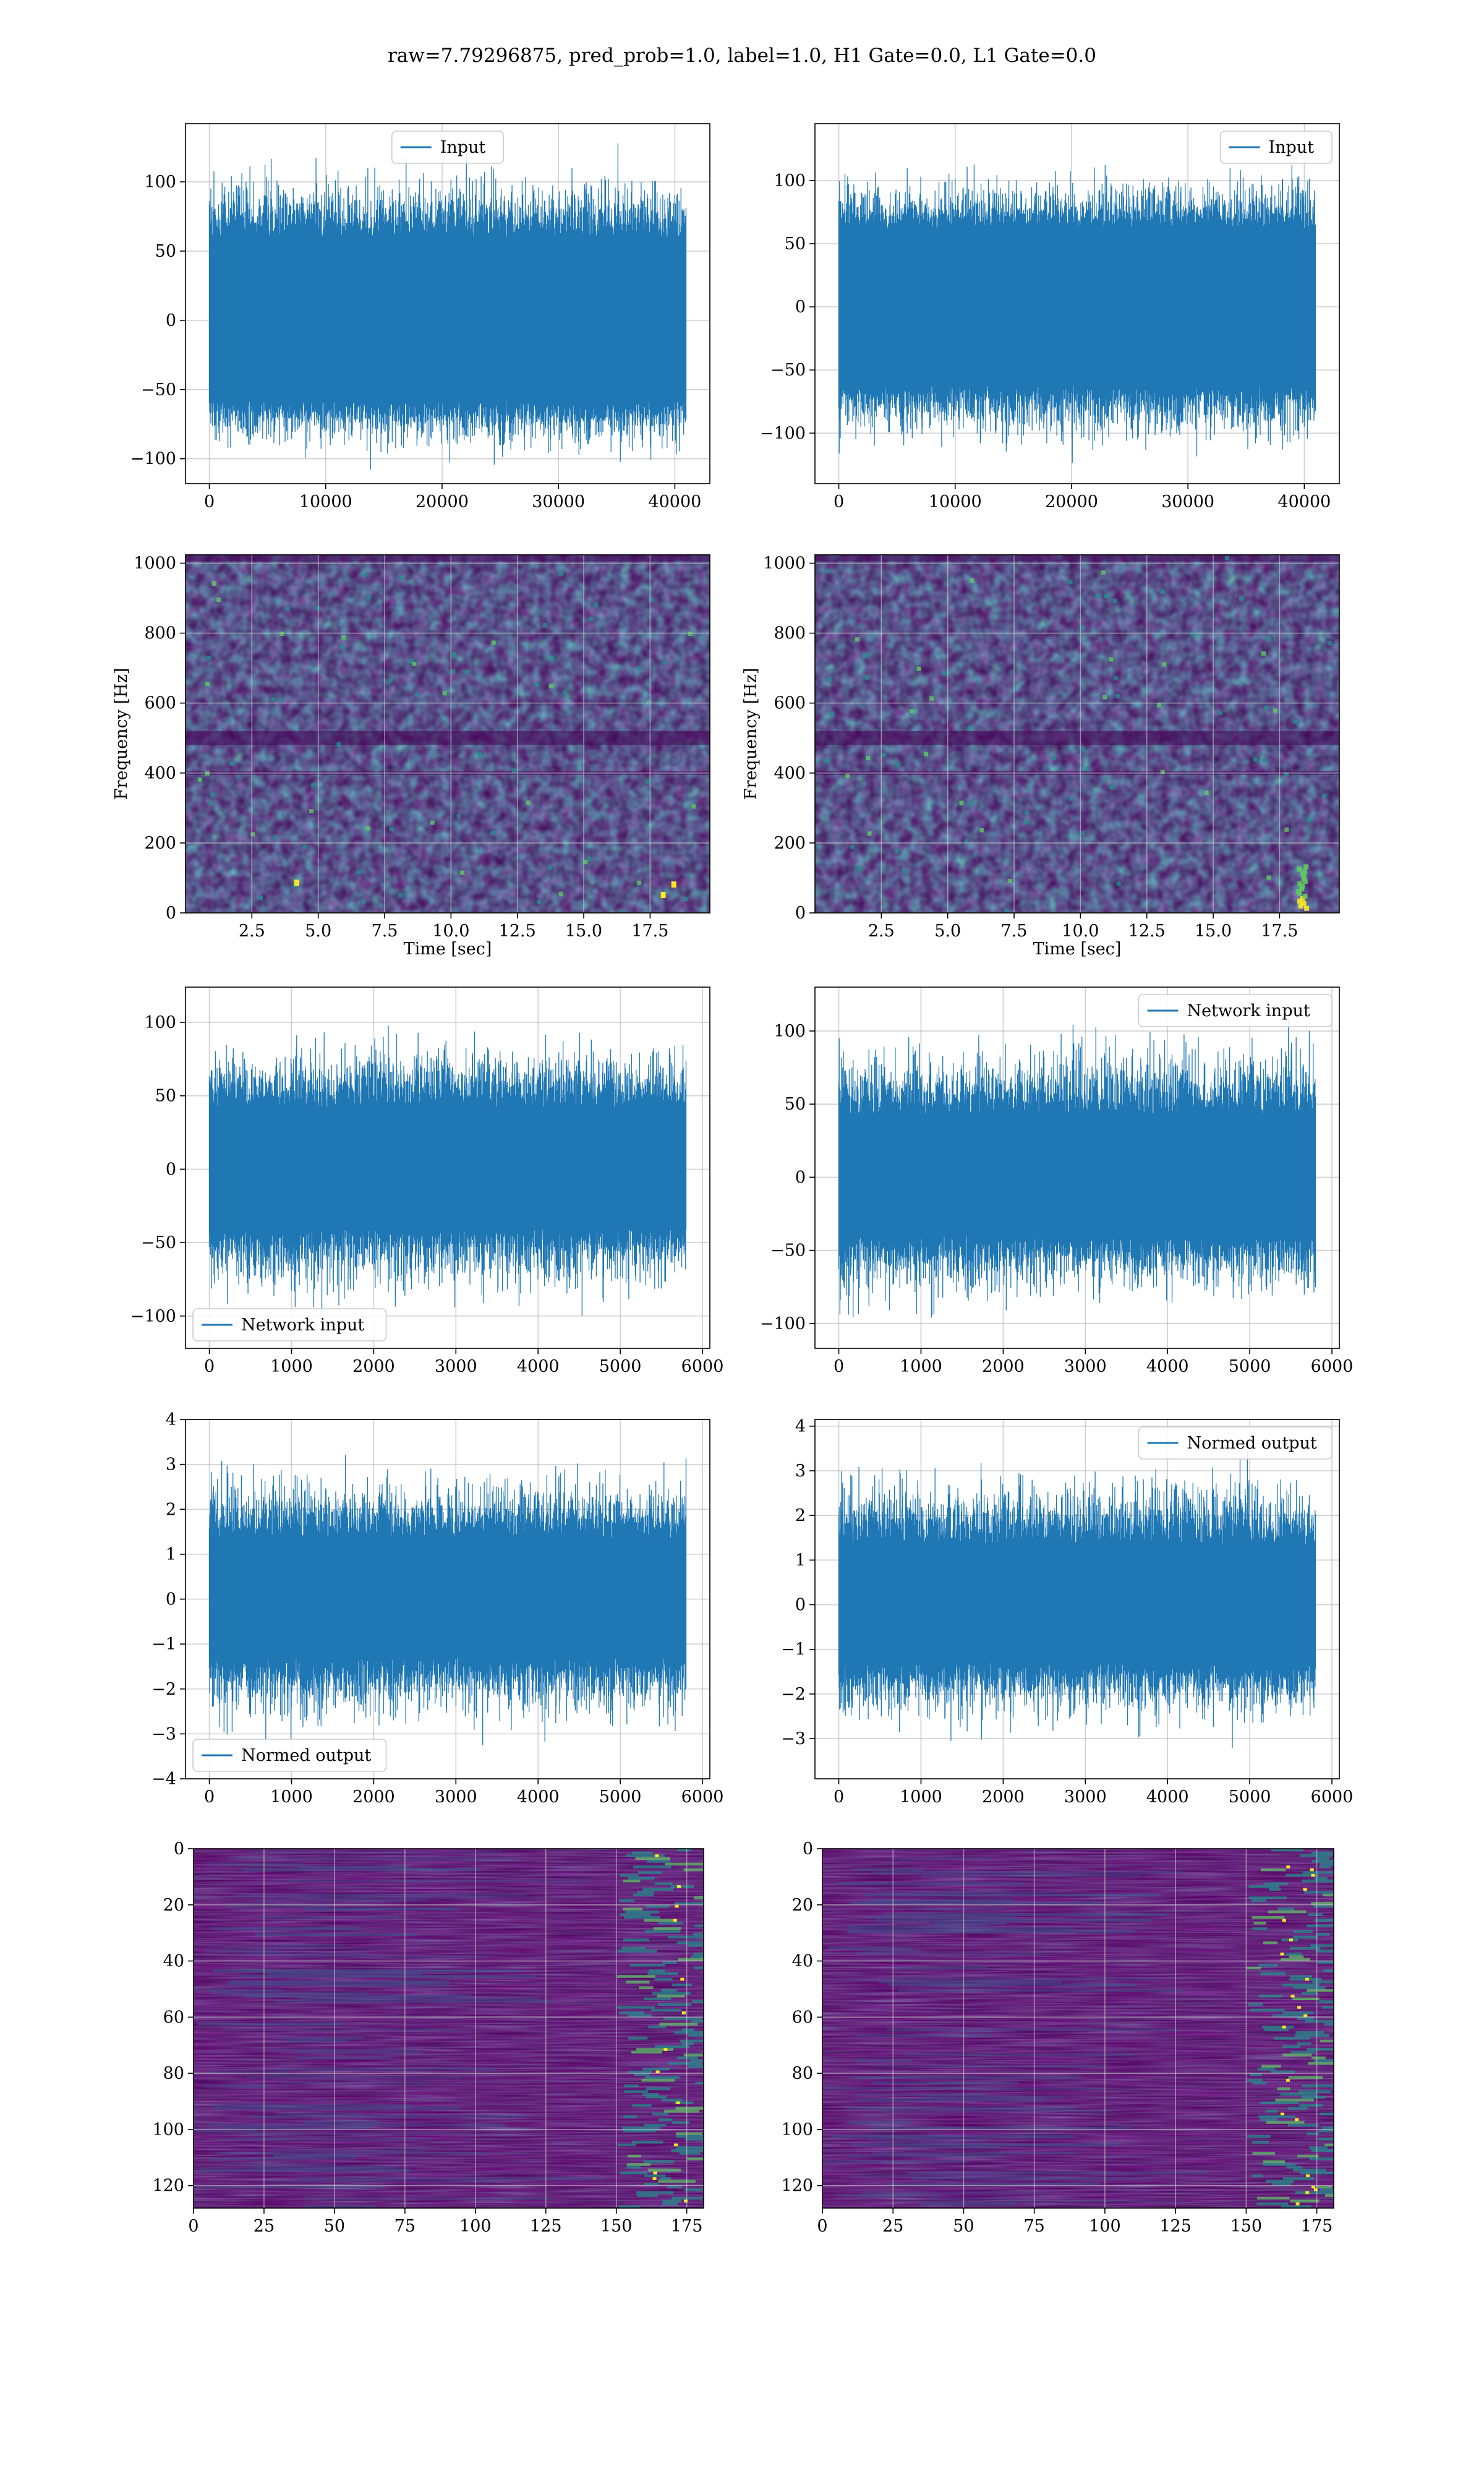 The height and width of the screenshot is (2474, 1484). Describe the element at coordinates (800, 307) in the screenshot. I see `l1-input-ytick-label: 0` at that location.